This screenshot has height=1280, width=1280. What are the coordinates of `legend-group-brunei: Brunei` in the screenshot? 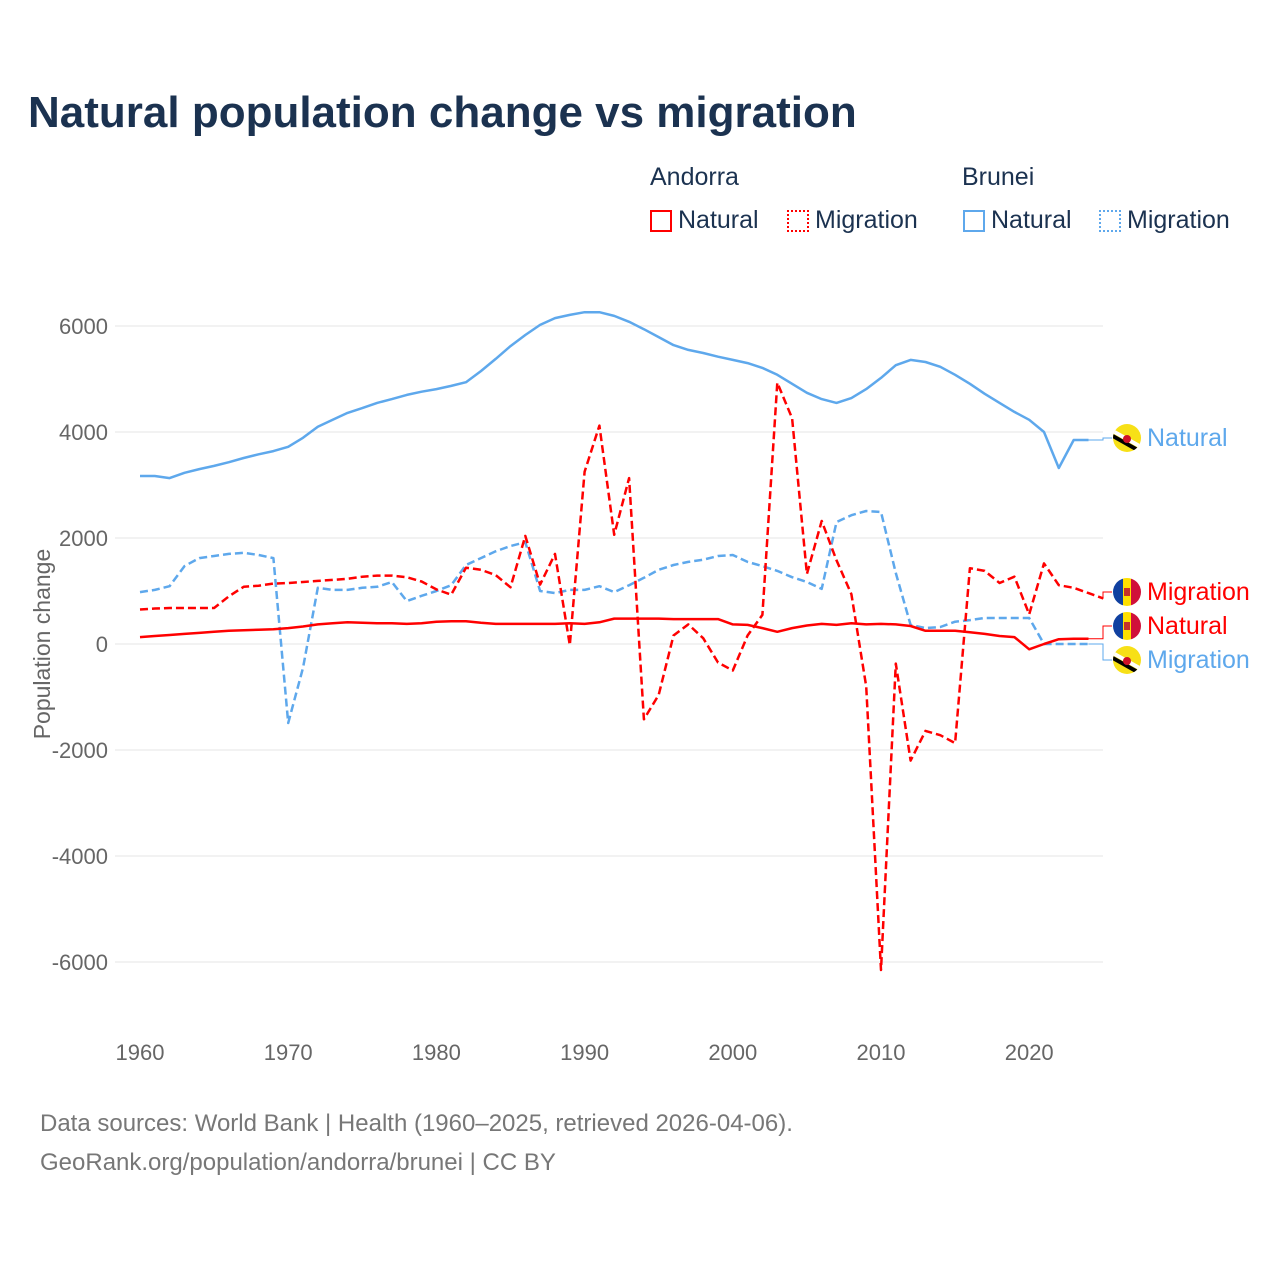 It's located at (998, 177).